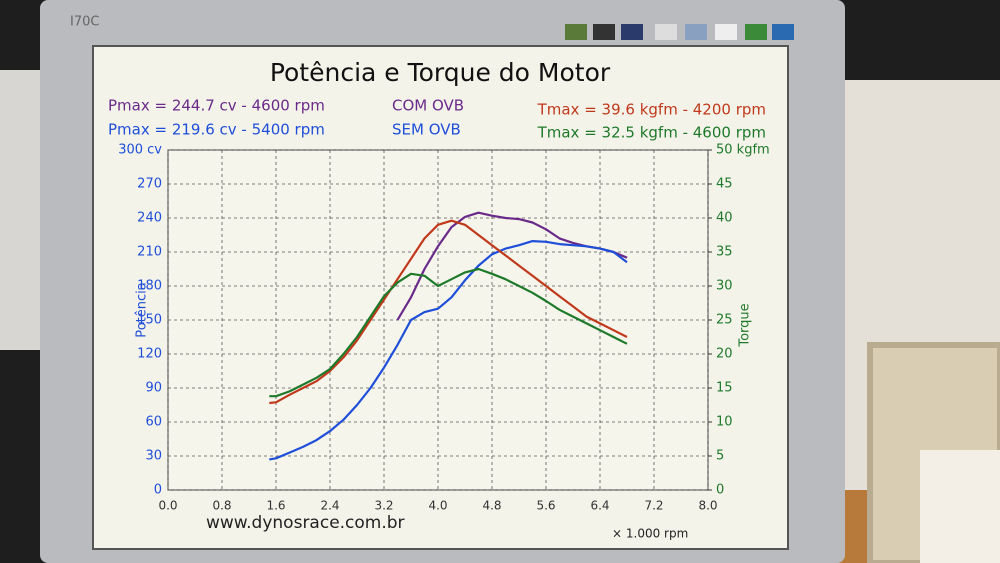 The image size is (1000, 563). Describe the element at coordinates (720, 490) in the screenshot. I see `y2-tick-label: 0` at that location.